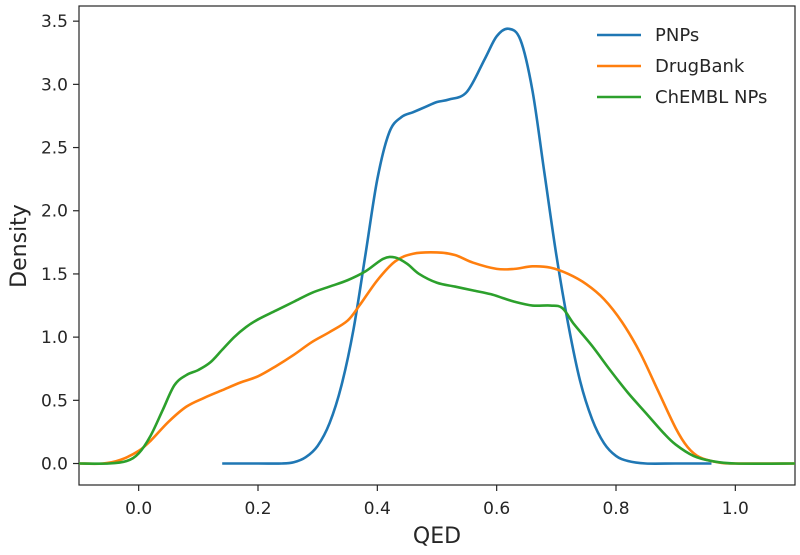 The image size is (800, 555). I want to click on y-axis: 0.0 0.5 1.0 1.5 2.0 2.5 3.0 3.5, so click(60, 243).